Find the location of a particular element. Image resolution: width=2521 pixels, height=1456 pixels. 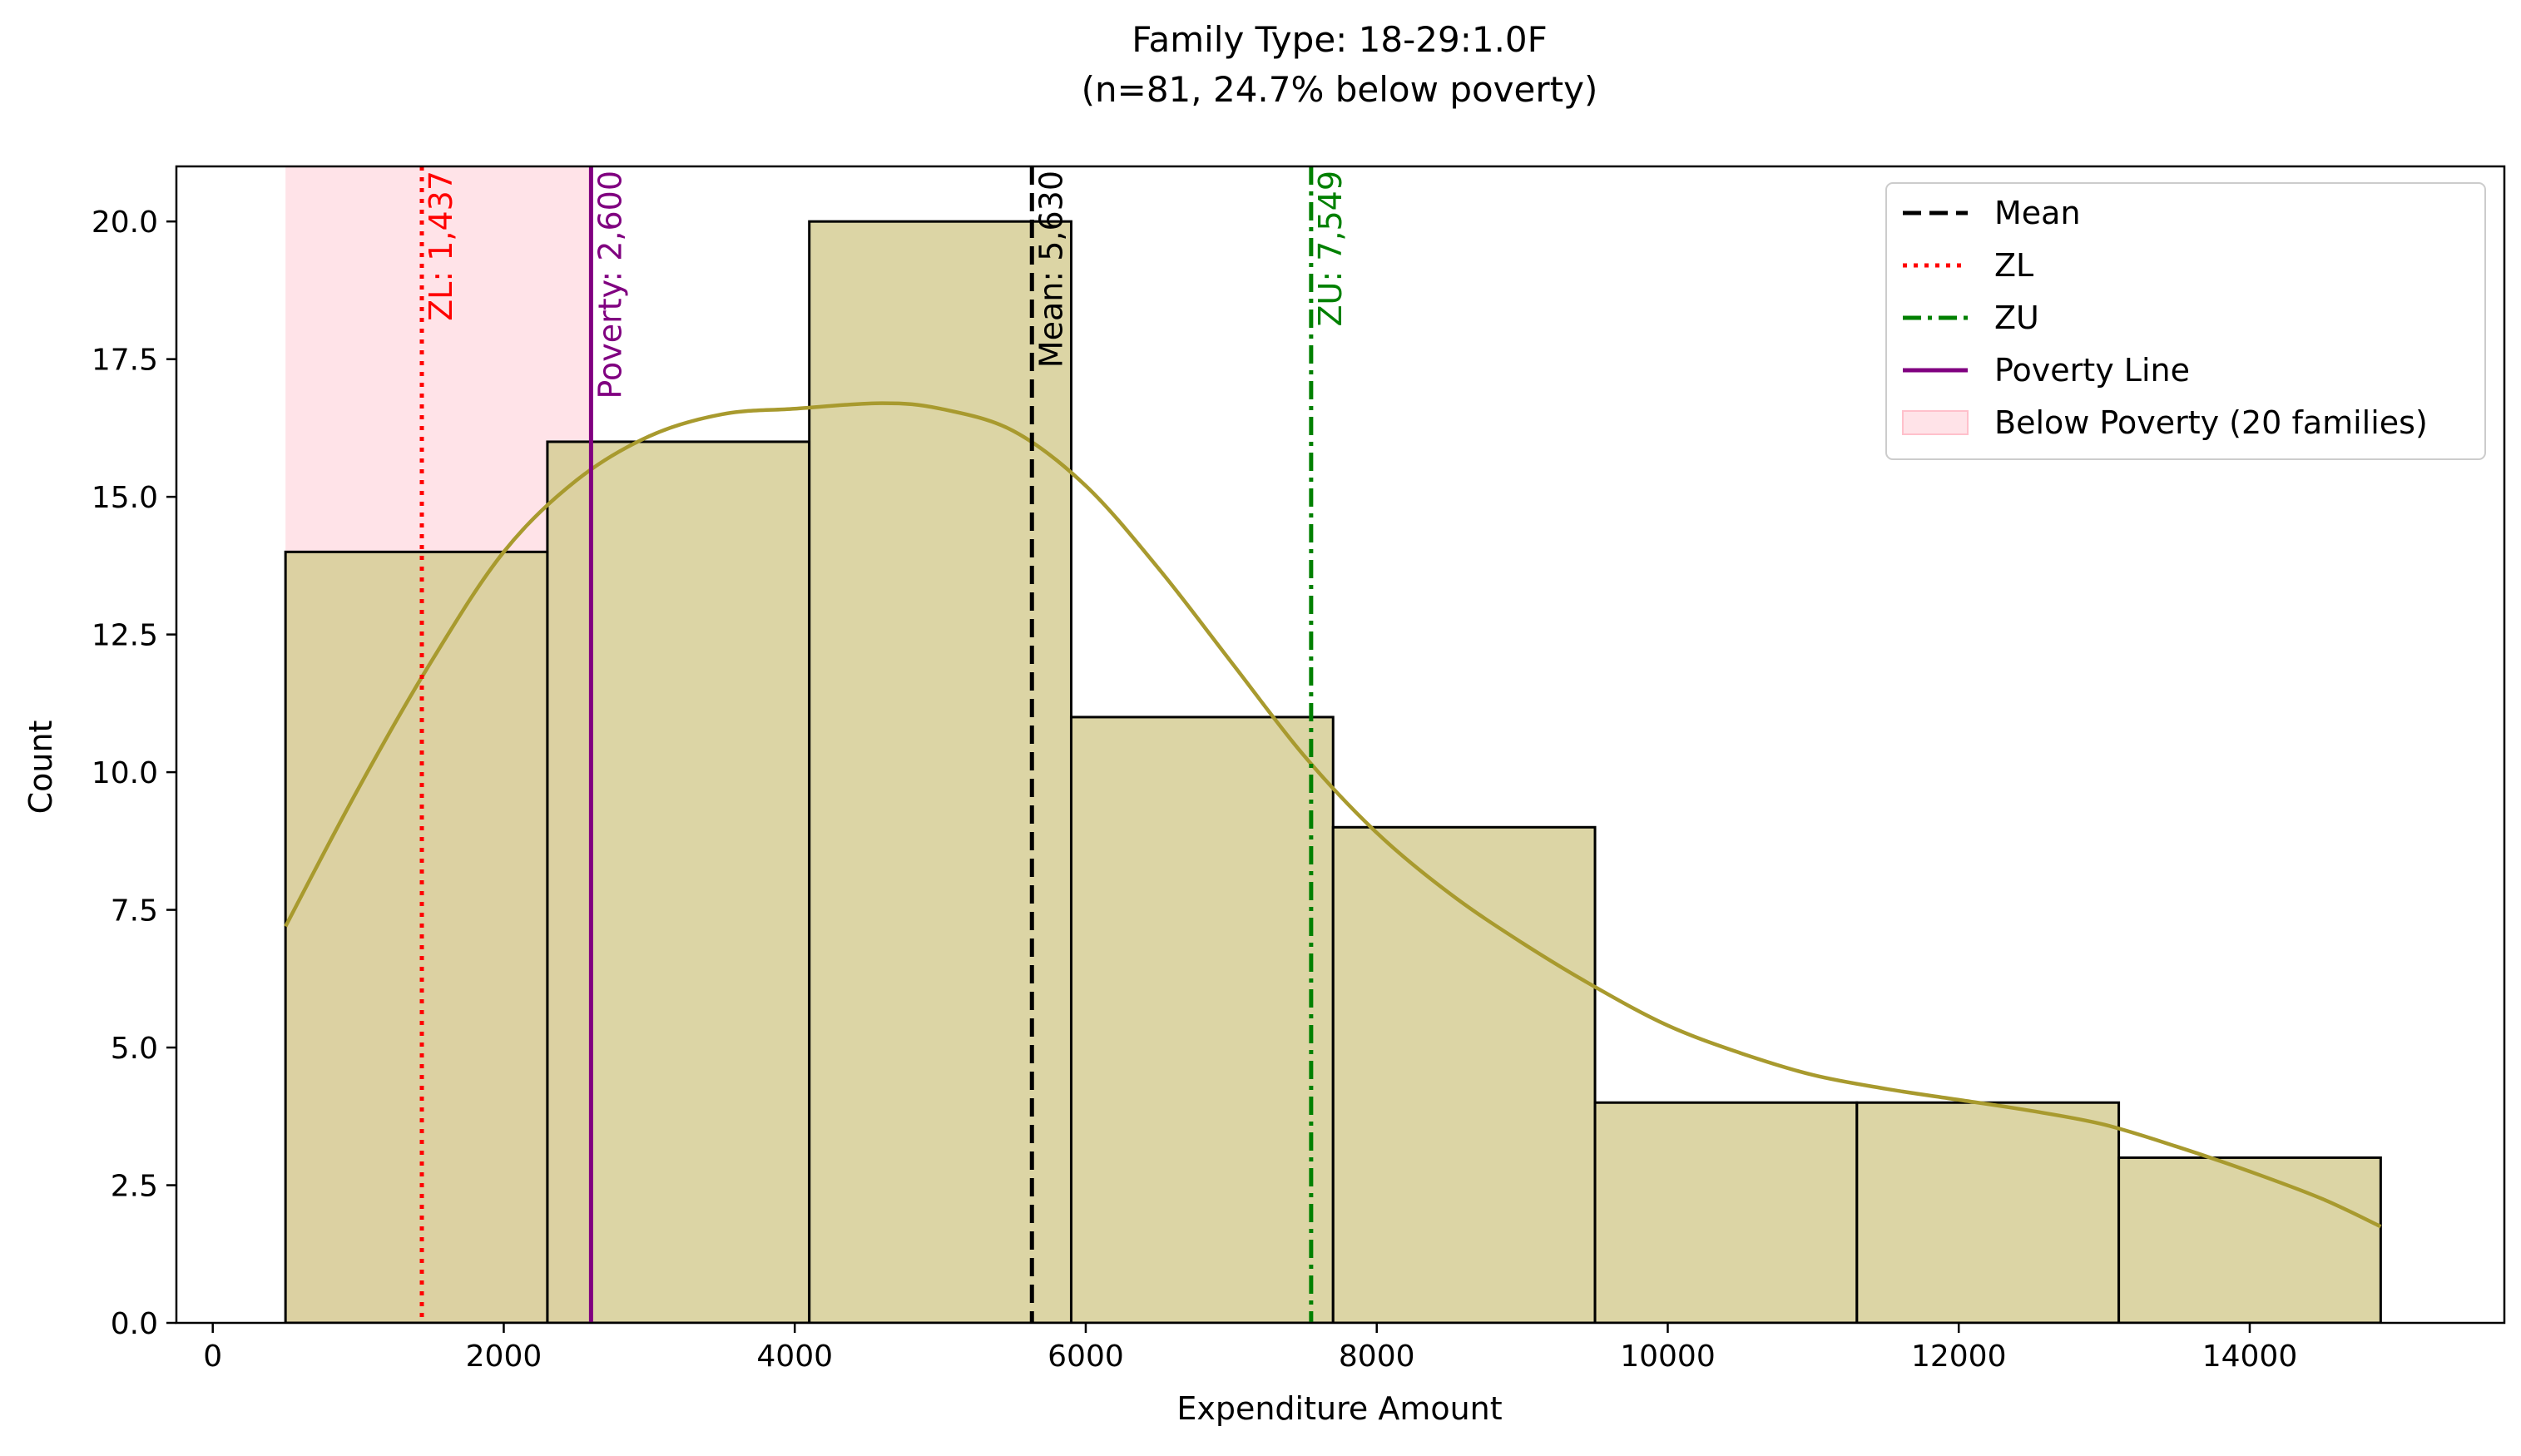

y-tick-label: 17.5 is located at coordinates (125, 361).